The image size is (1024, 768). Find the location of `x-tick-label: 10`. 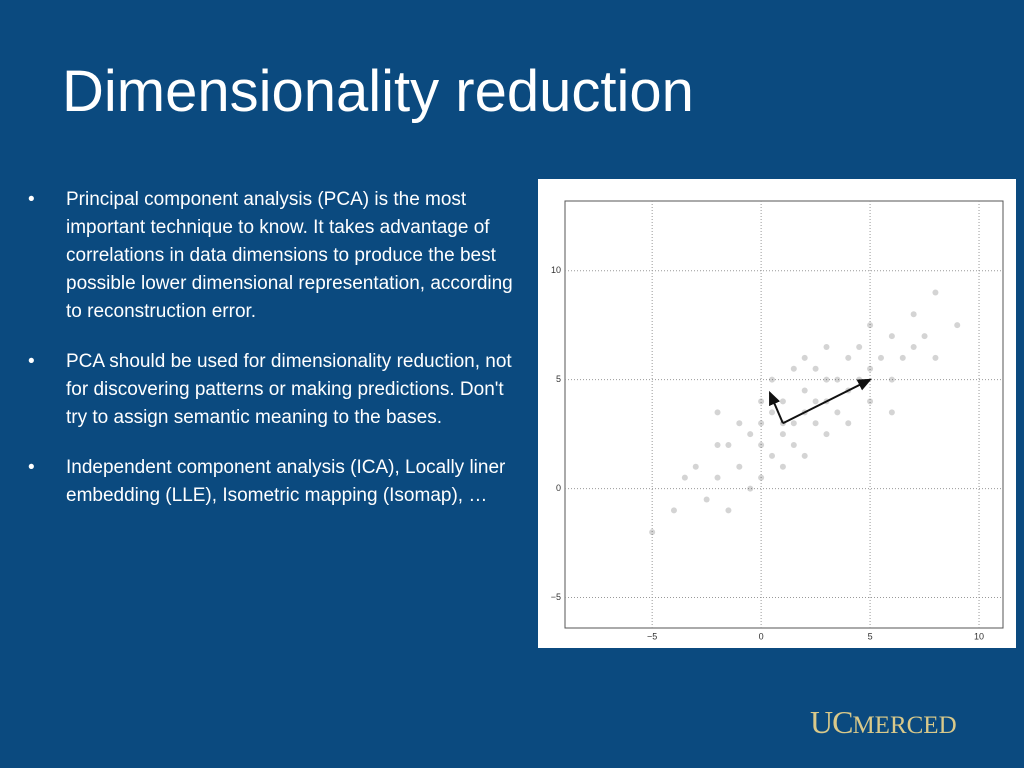

x-tick-label: 10 is located at coordinates (979, 636).